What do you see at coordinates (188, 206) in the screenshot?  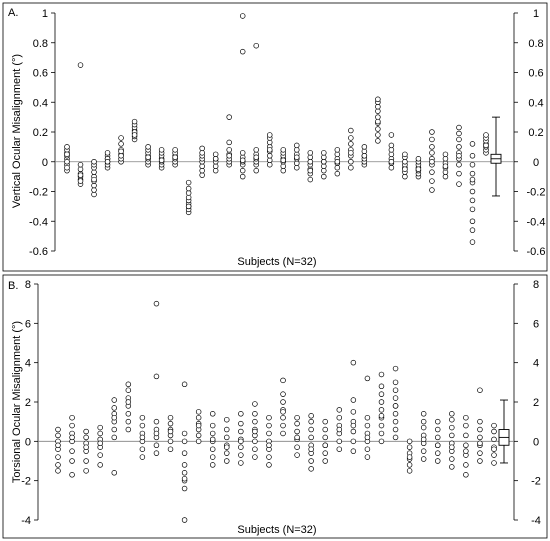 I see `panel-a-subject-10-point` at bounding box center [188, 206].